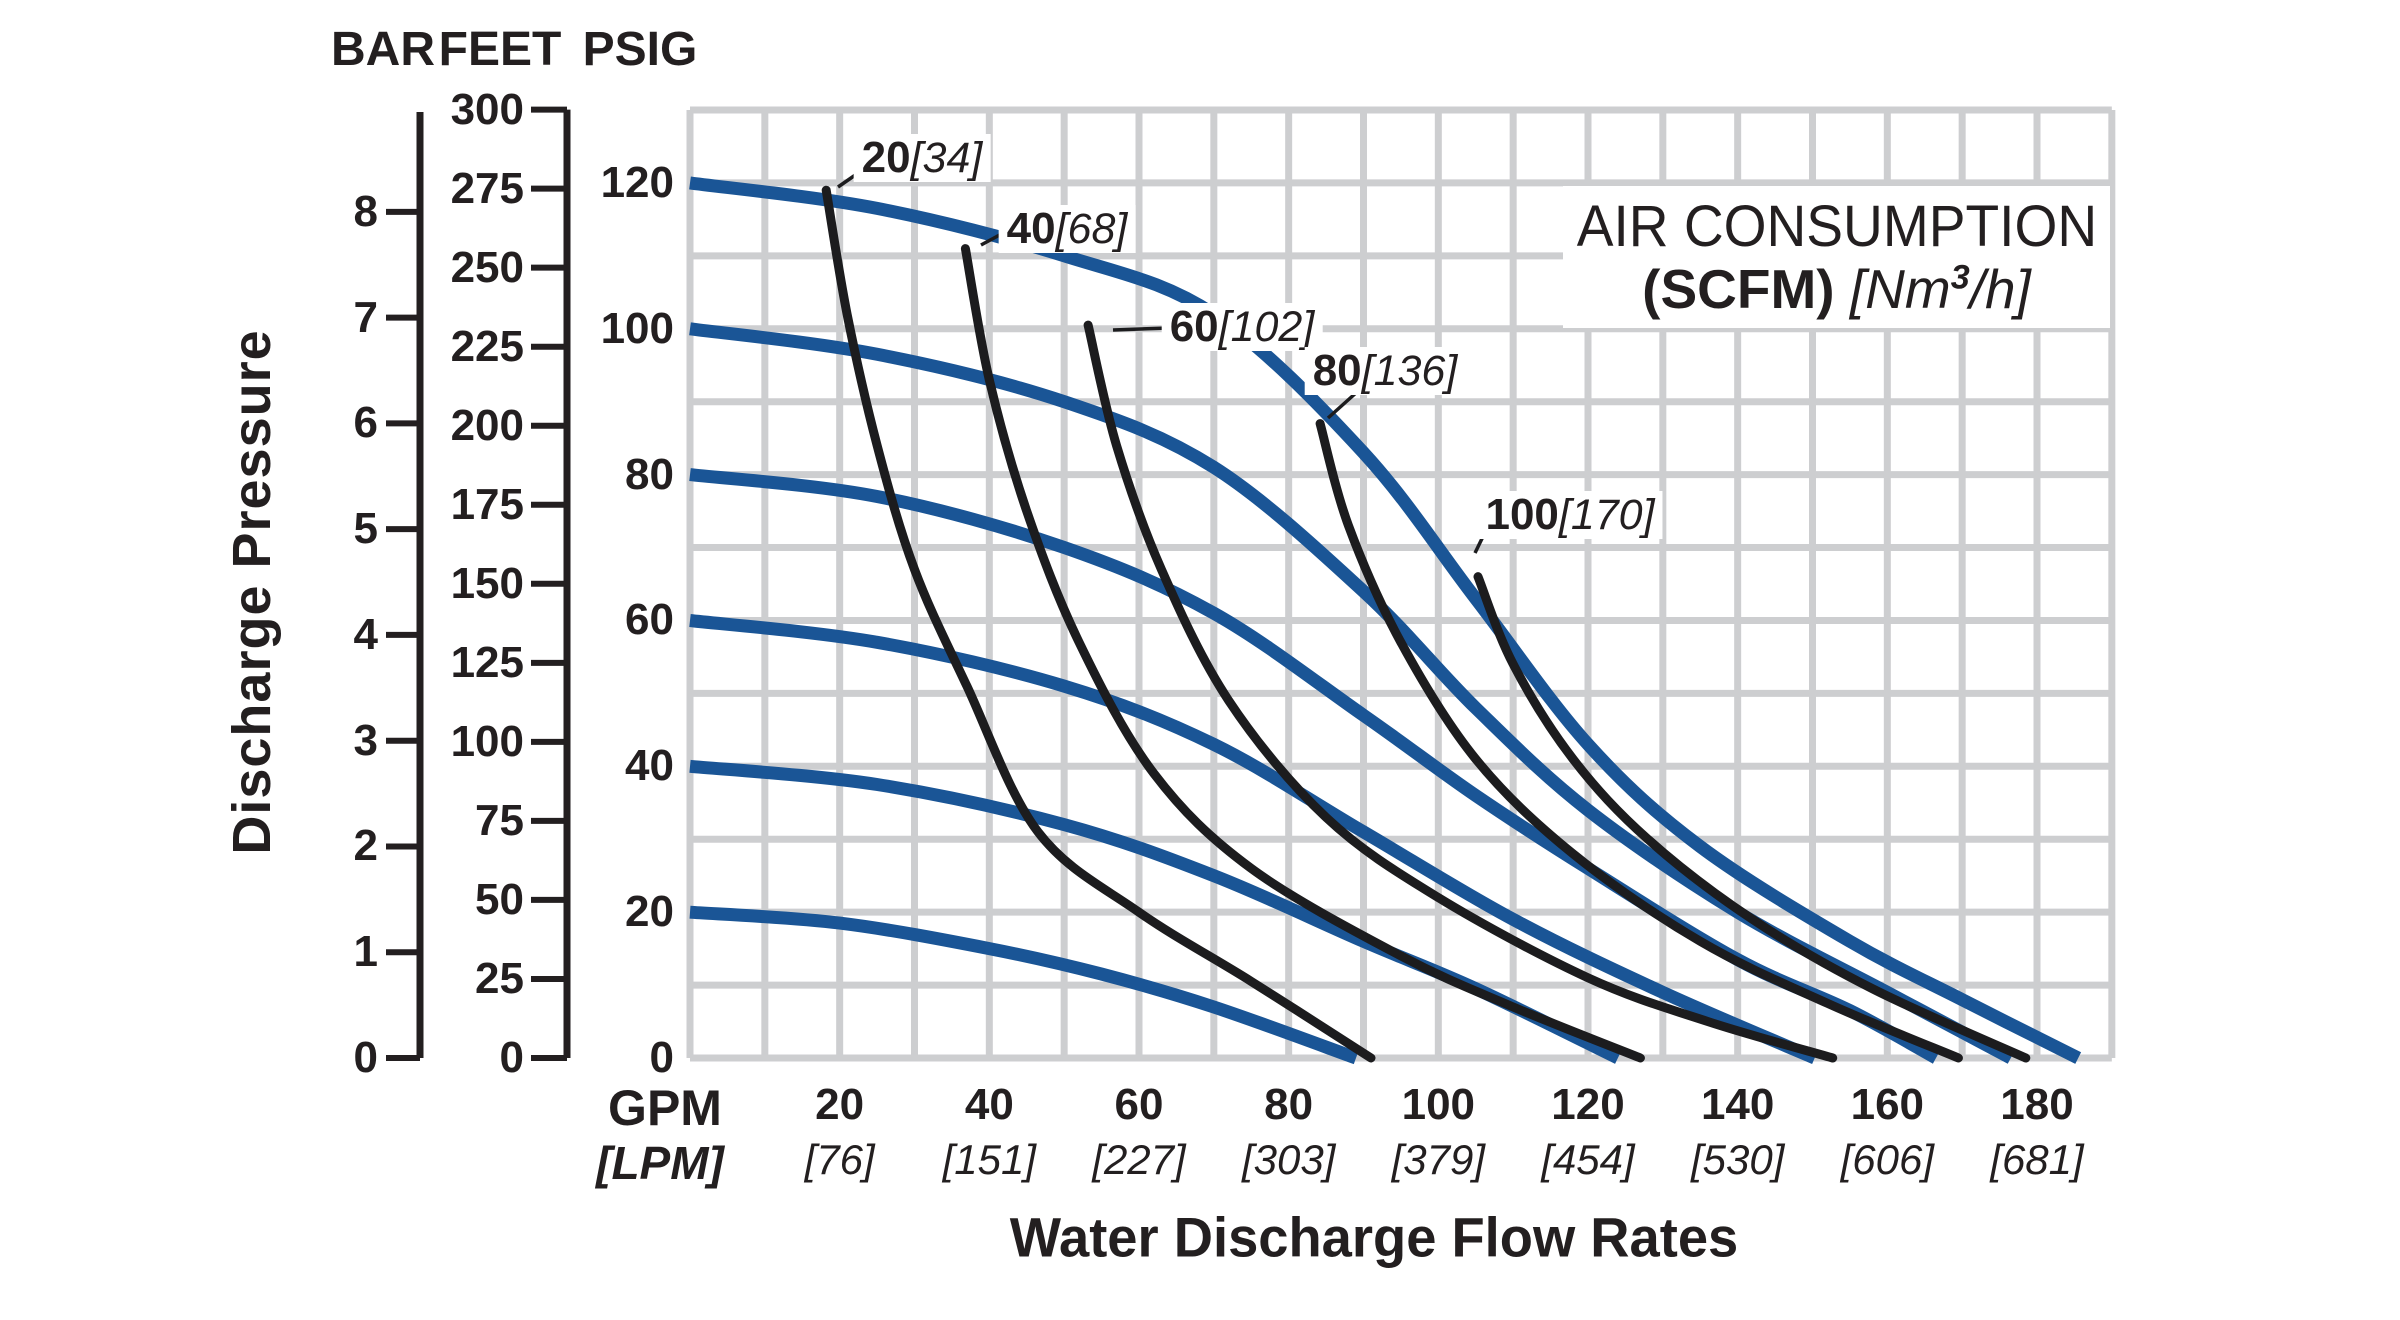  Describe the element at coordinates (1887, 1159) in the screenshot. I see `x-tick-lpm: [606]` at that location.